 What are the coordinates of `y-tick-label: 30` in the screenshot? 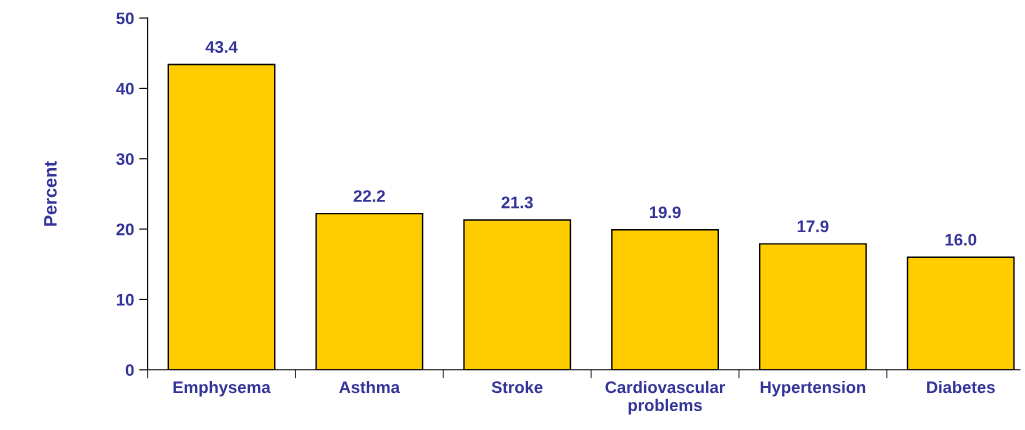 It's located at (125, 159).